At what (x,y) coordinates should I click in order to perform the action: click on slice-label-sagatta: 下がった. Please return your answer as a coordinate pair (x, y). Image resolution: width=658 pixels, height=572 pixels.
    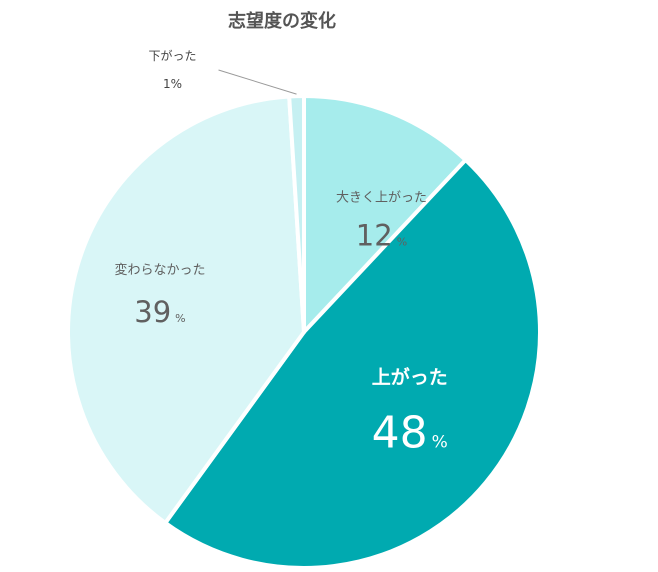
    Looking at the image, I should click on (173, 55).